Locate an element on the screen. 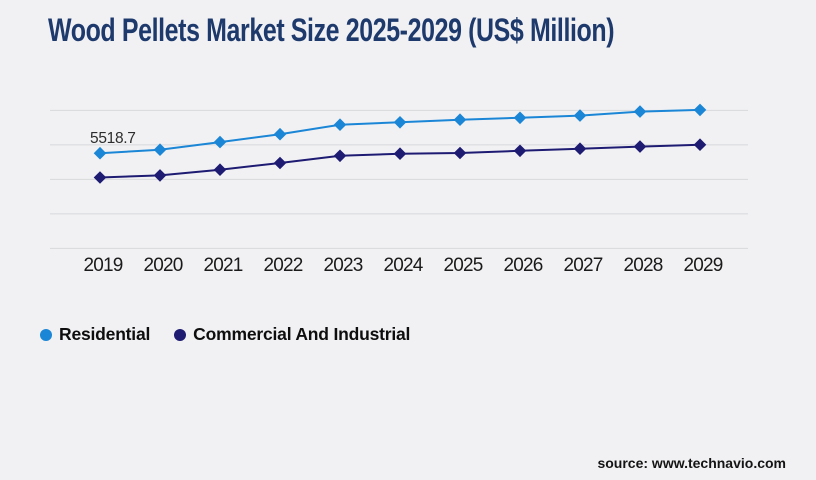 The image size is (816, 480). legend-item-residential: Residential is located at coordinates (95, 334).